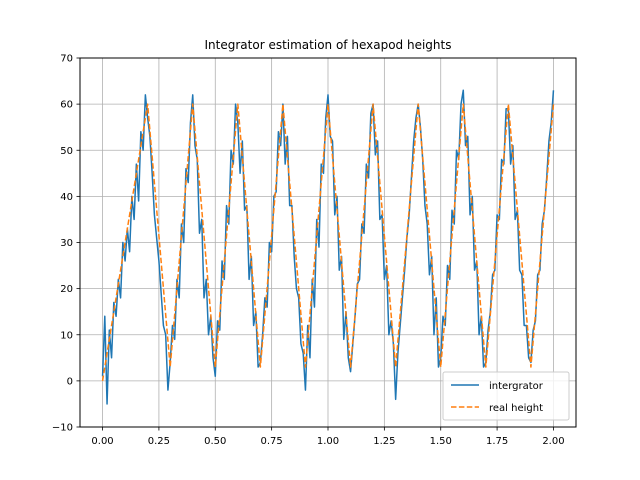 The width and height of the screenshot is (640, 480). I want to click on y-tick-label: 40, so click(66, 197).